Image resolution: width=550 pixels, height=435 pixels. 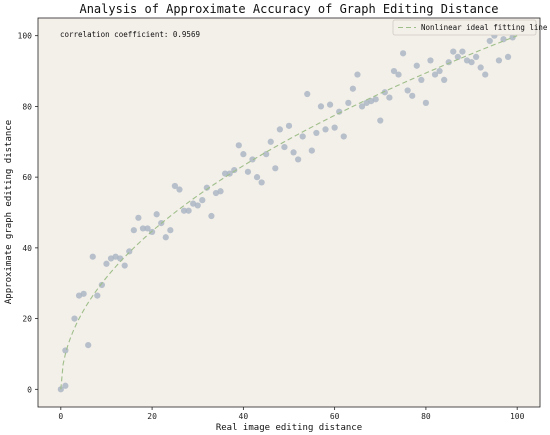 I want to click on y-tick-label: 40, so click(x=27, y=248).